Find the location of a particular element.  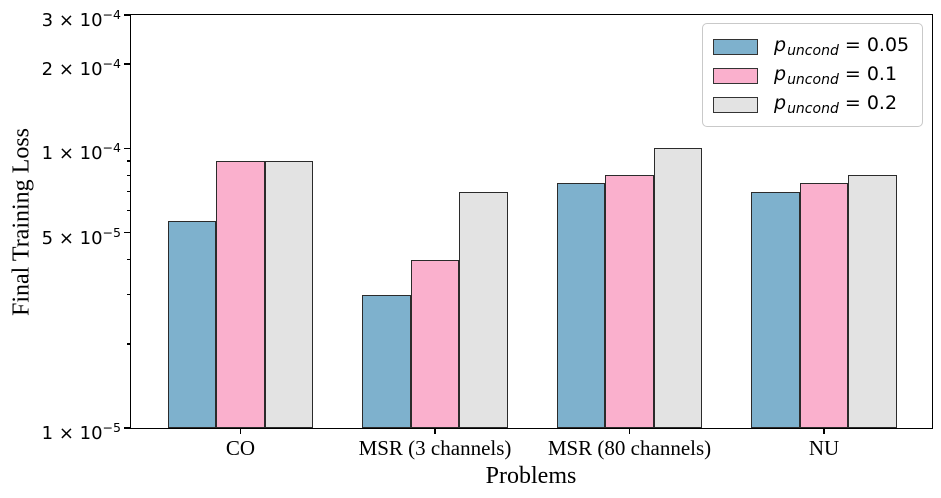

legend-item-p-uncond-0.05: puncond = 0.05 is located at coordinates (812, 46).